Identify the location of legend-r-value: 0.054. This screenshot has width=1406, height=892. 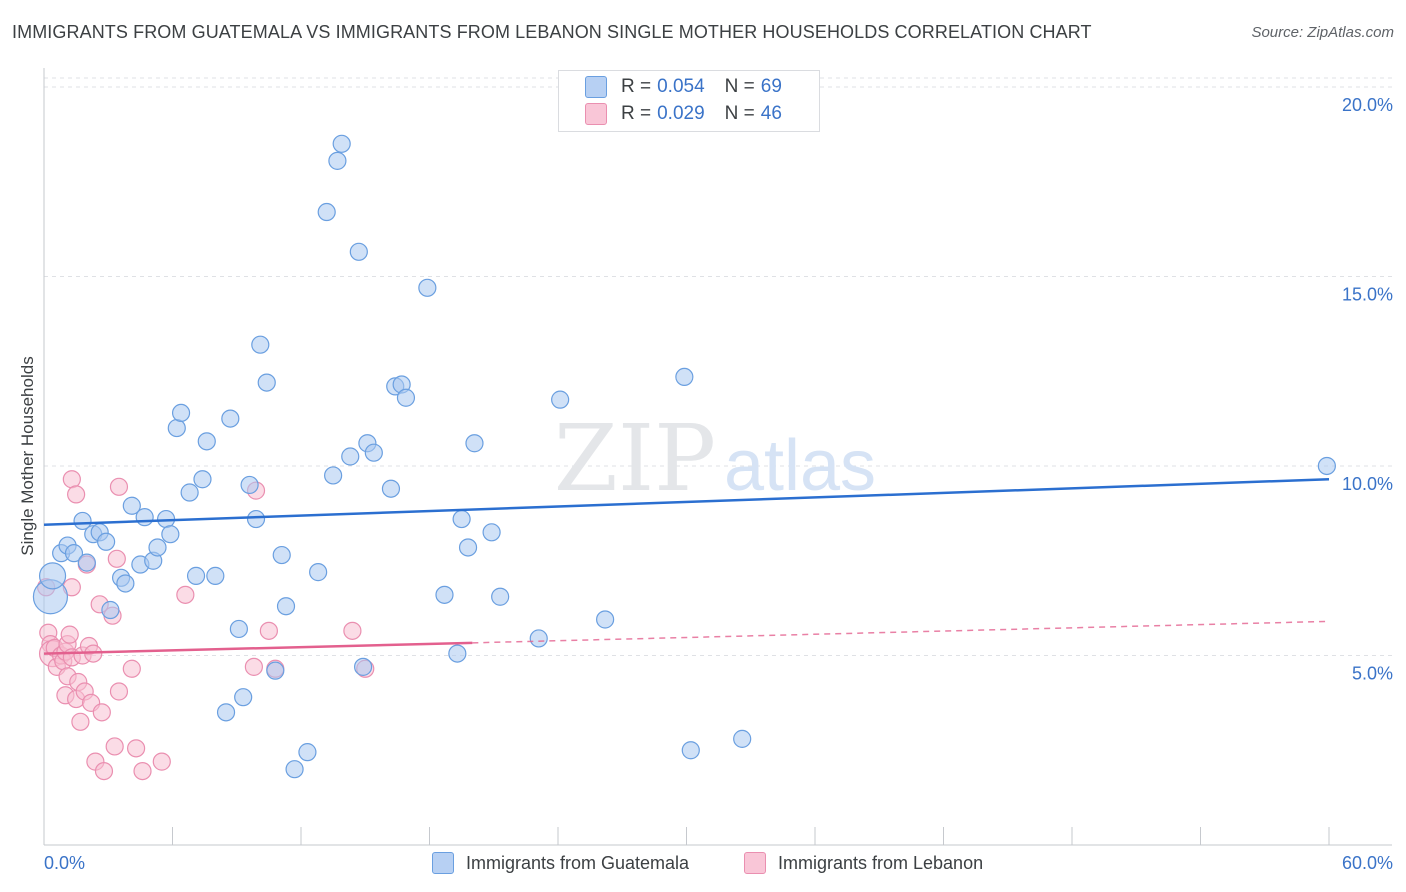
(681, 86).